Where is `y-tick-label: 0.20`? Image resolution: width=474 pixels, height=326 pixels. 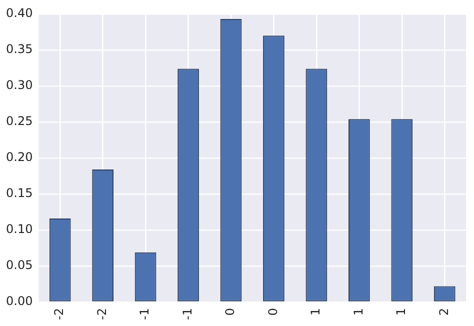
y-tick-label: 0.20 is located at coordinates (19, 157).